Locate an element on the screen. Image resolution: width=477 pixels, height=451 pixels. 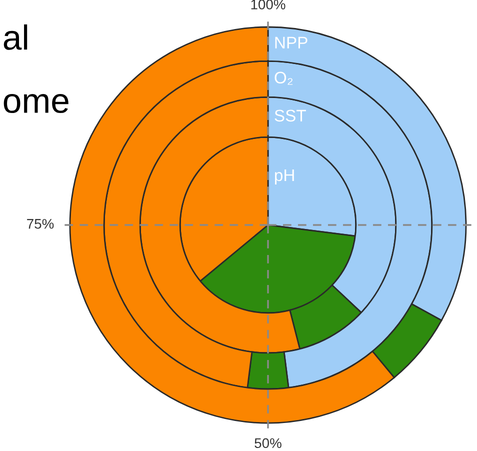
slice-label: pH is located at coordinates (284, 177).